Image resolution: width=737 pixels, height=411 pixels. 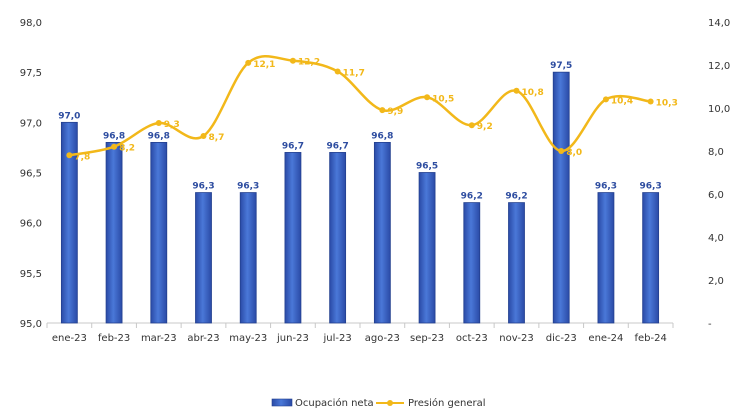 What do you see at coordinates (716, 281) in the screenshot?
I see `y-right-tick-label: 2,0` at bounding box center [716, 281].